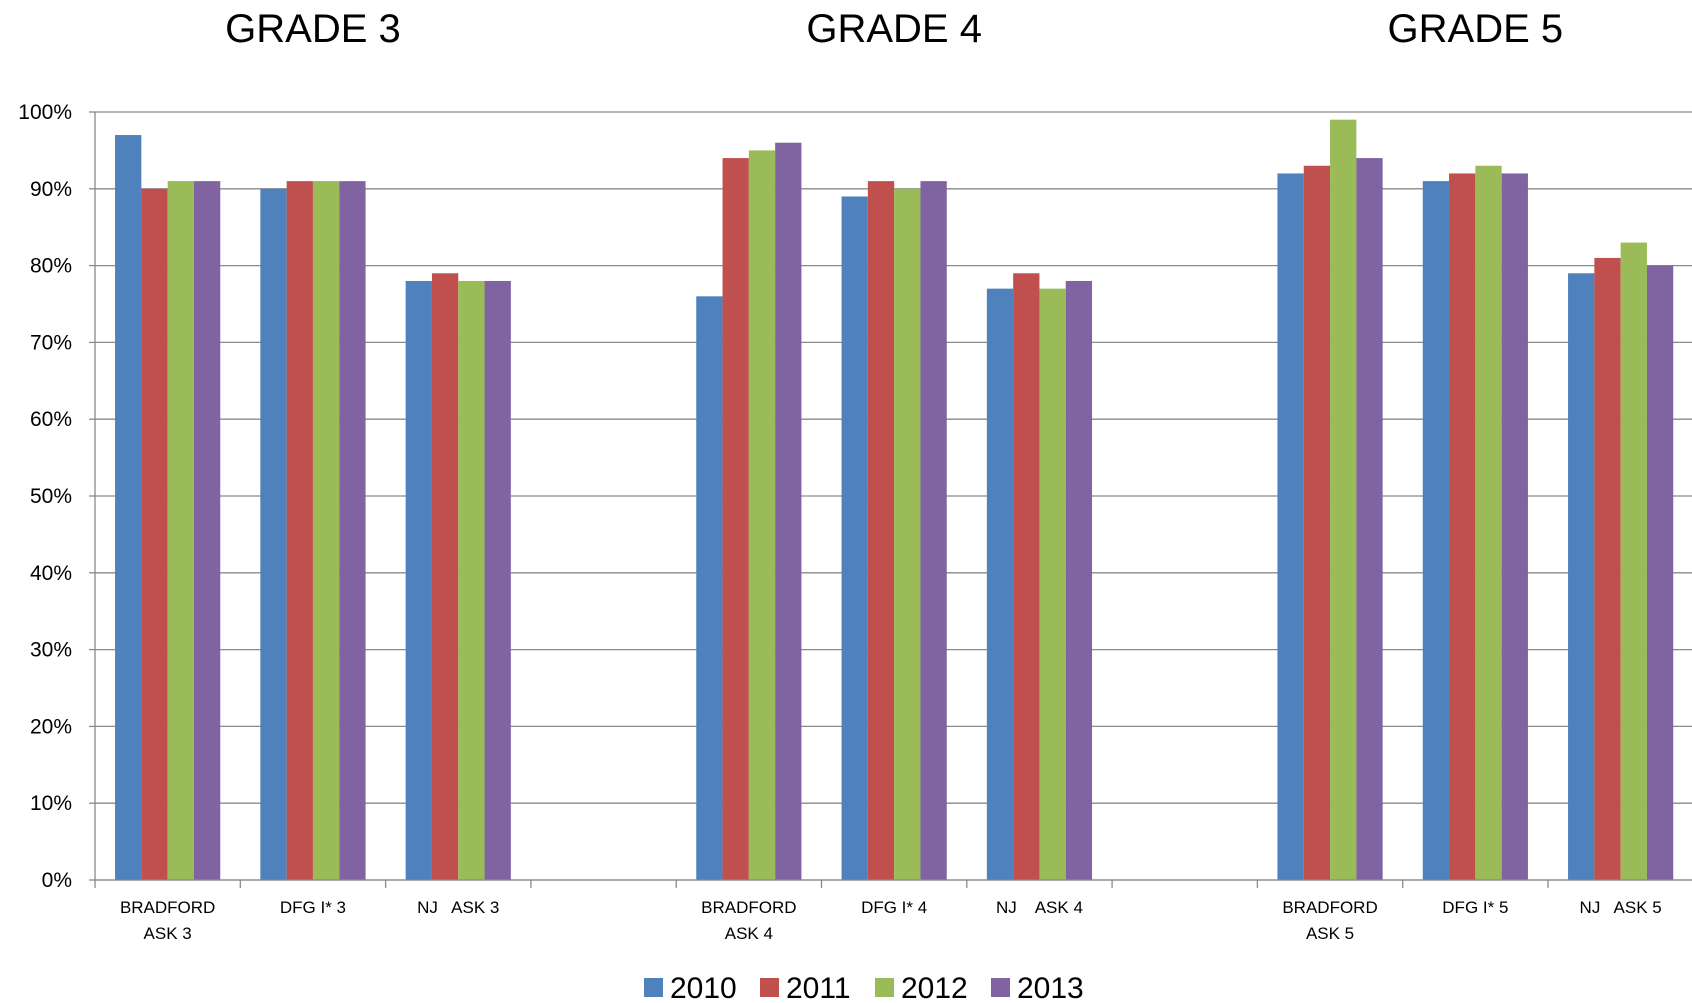 The height and width of the screenshot is (1003, 1692). Describe the element at coordinates (1330, 933) in the screenshot. I see `category-label: ASK 5` at that location.